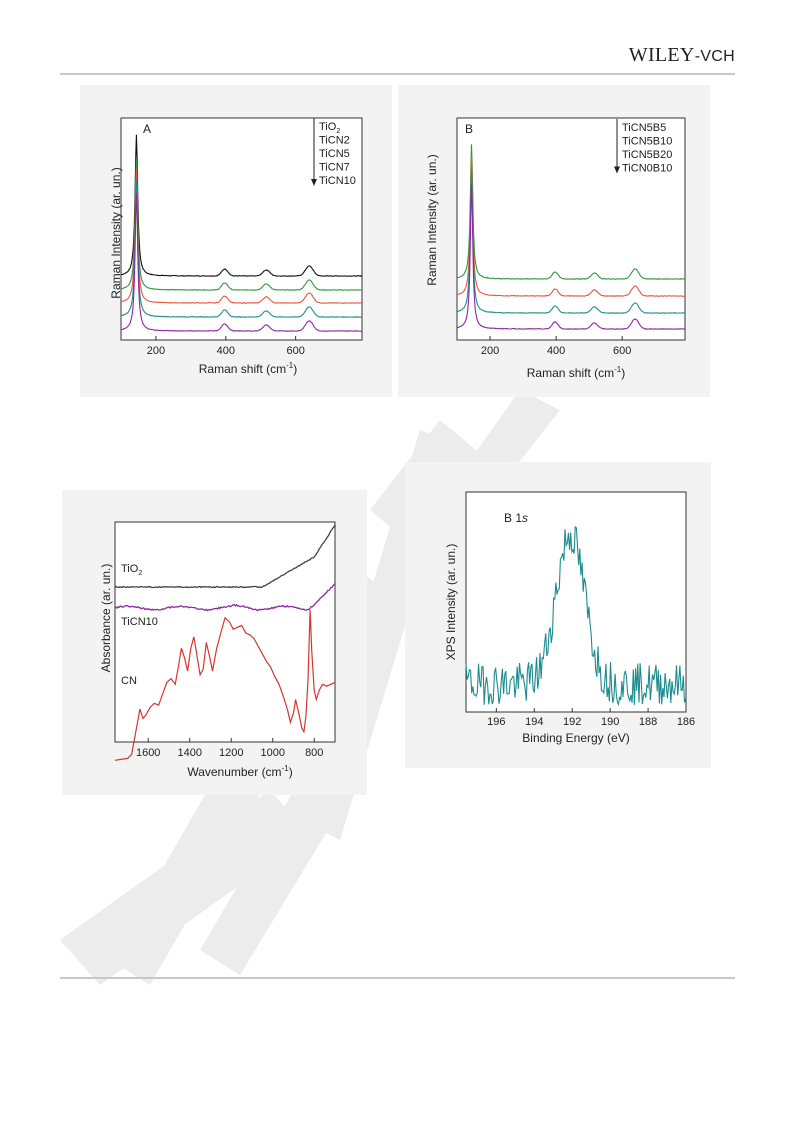  I want to click on series-line-tio, so click(241, 205).